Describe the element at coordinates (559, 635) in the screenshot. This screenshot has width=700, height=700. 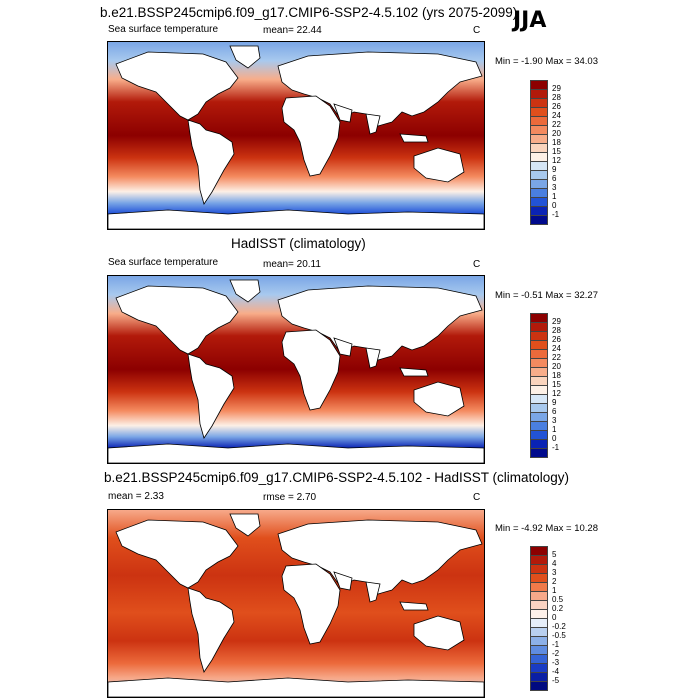
I see `colorbar-tick-label: -0.5` at that location.